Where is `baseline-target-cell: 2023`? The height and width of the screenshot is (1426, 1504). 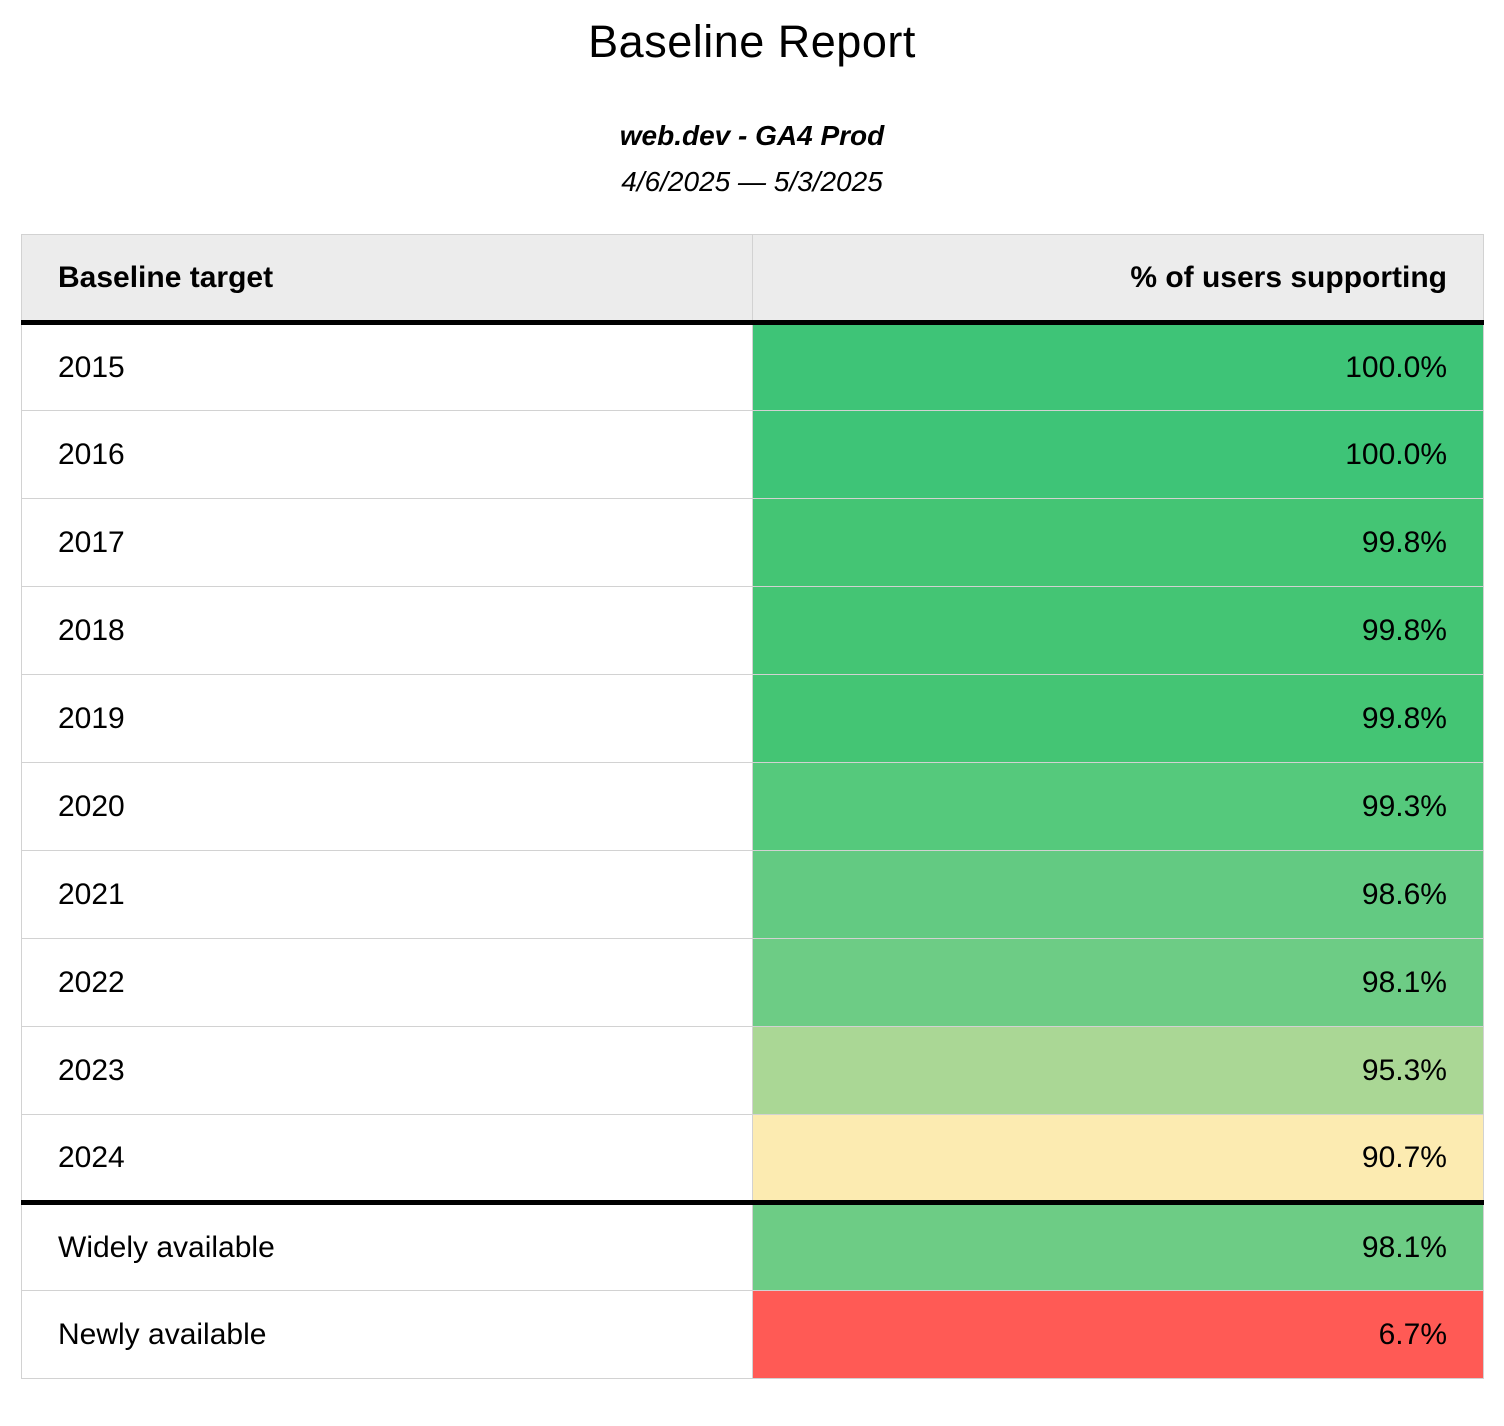
baseline-target-cell: 2023 is located at coordinates (387, 1070).